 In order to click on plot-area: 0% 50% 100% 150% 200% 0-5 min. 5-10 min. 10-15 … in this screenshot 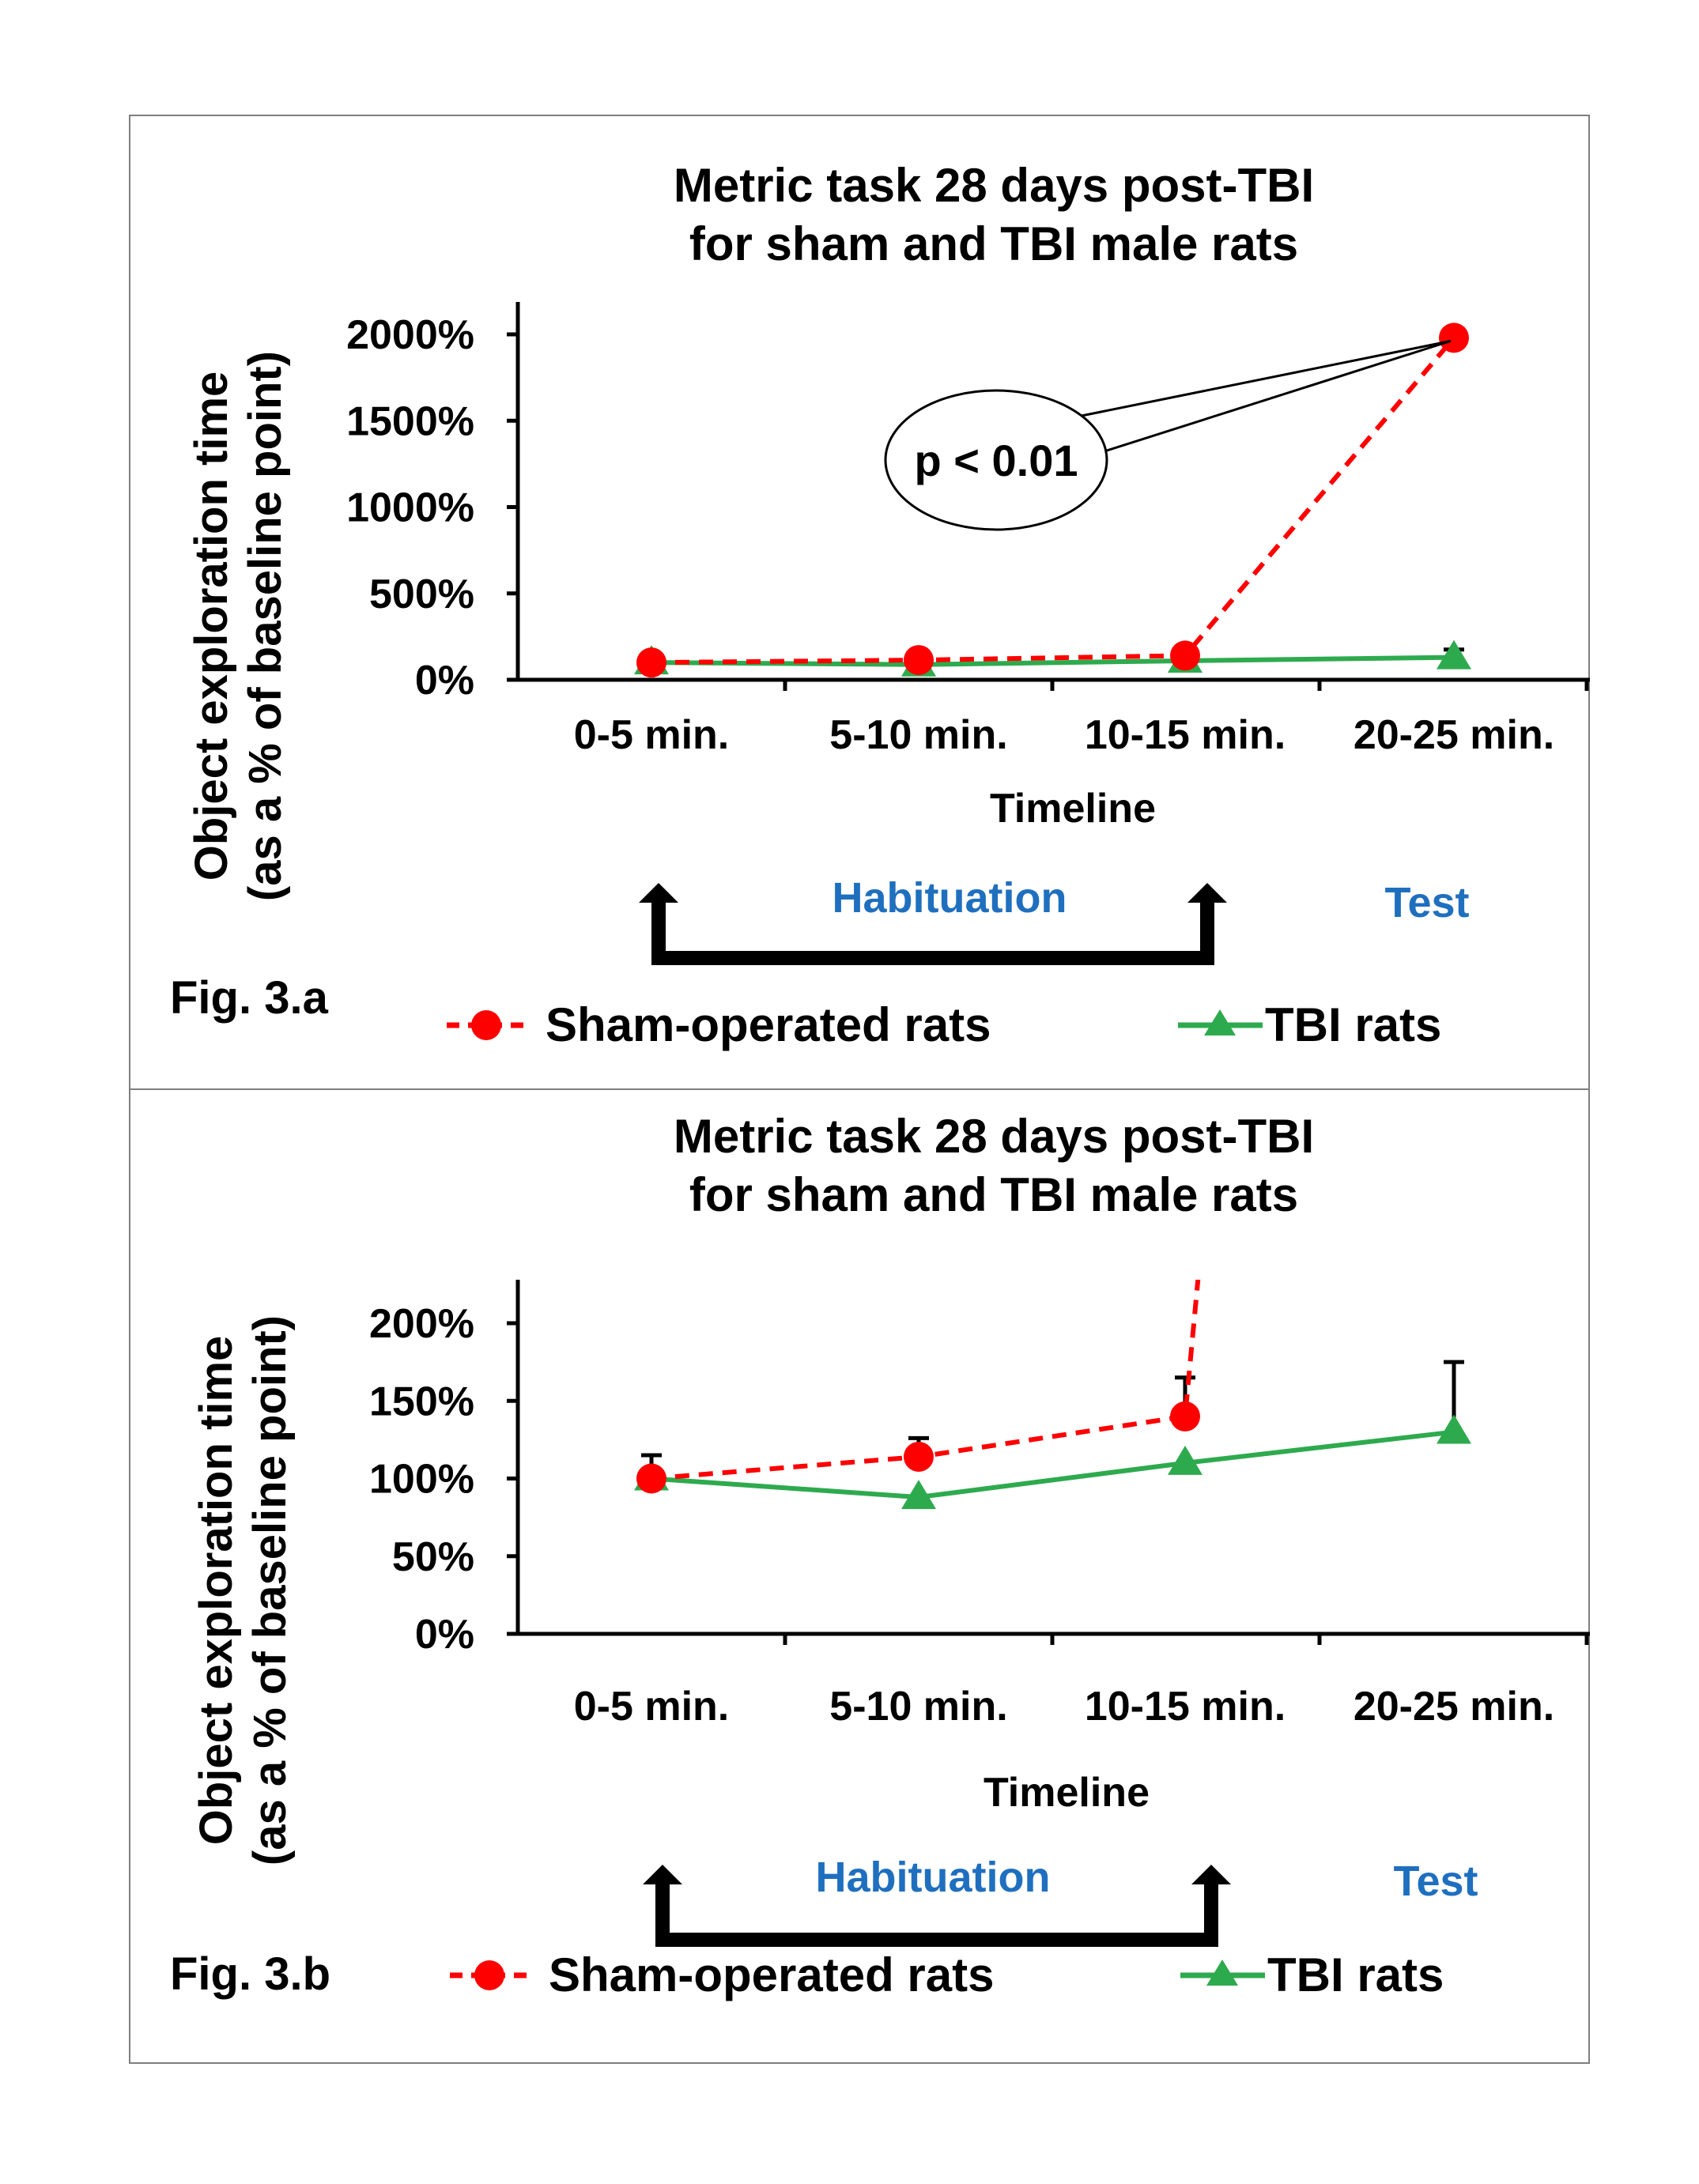, I will do `click(979, 1504)`.